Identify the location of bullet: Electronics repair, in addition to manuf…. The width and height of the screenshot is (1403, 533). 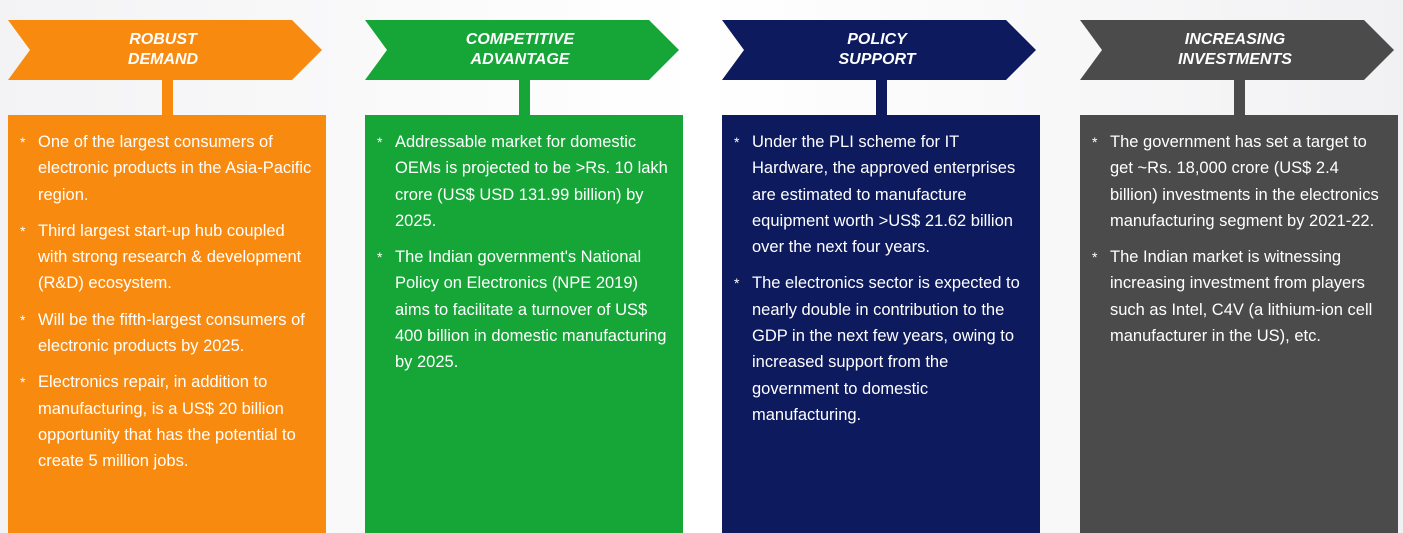
(168, 421).